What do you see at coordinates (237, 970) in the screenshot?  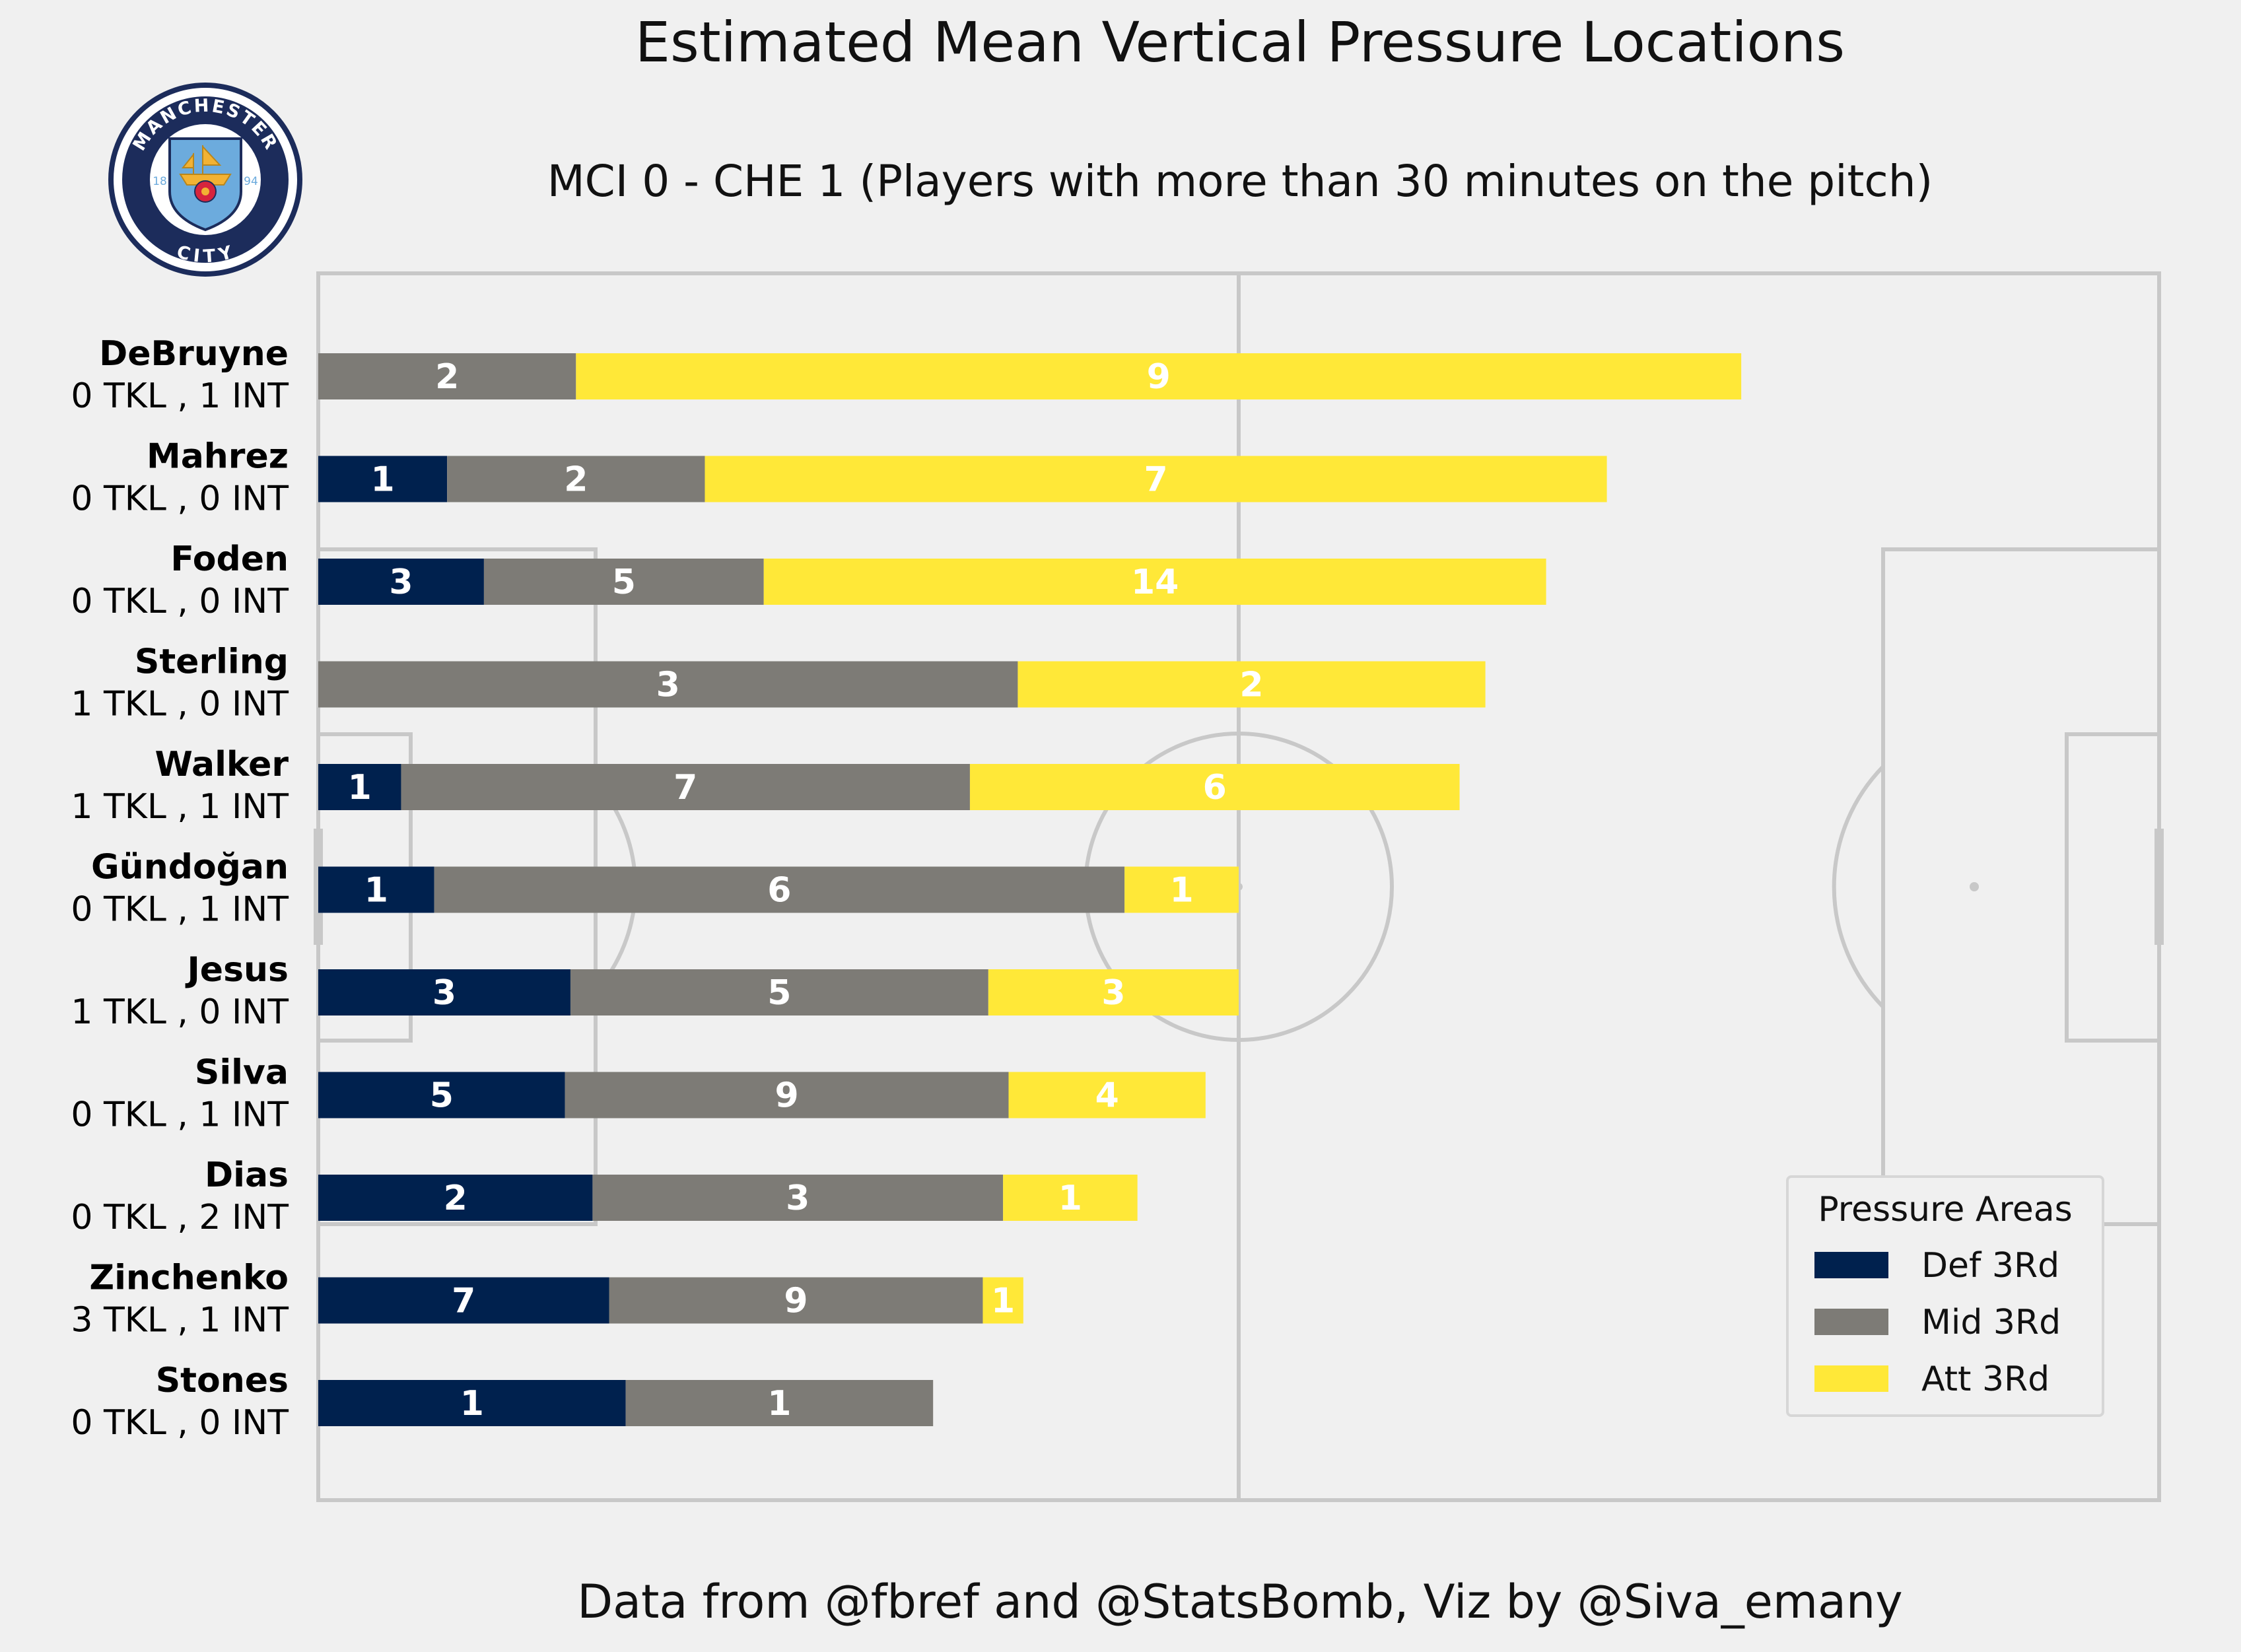 I see `player-name: Jesus` at bounding box center [237, 970].